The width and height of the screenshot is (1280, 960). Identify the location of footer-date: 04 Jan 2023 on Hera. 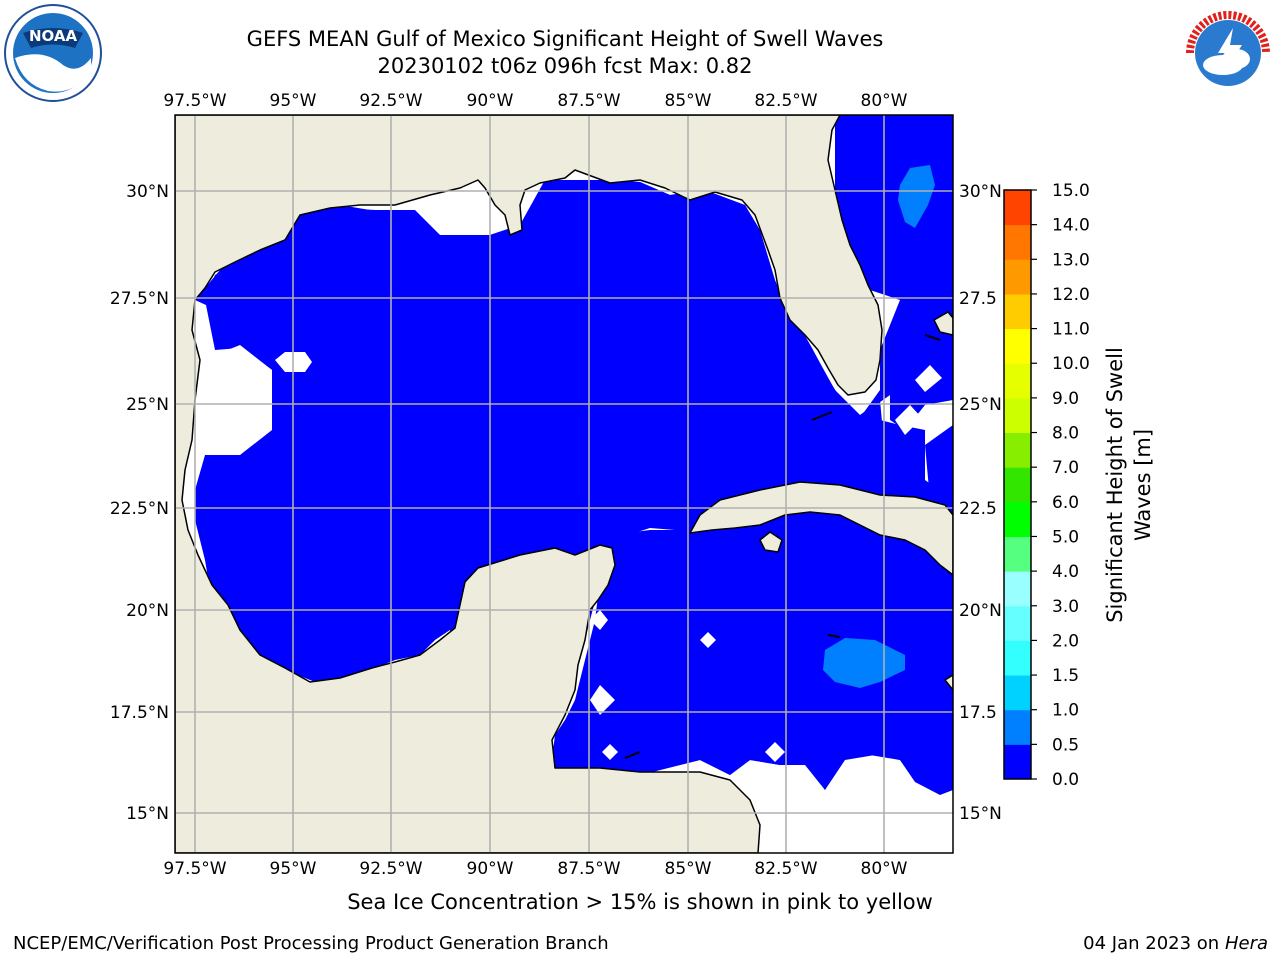
(1175, 943).